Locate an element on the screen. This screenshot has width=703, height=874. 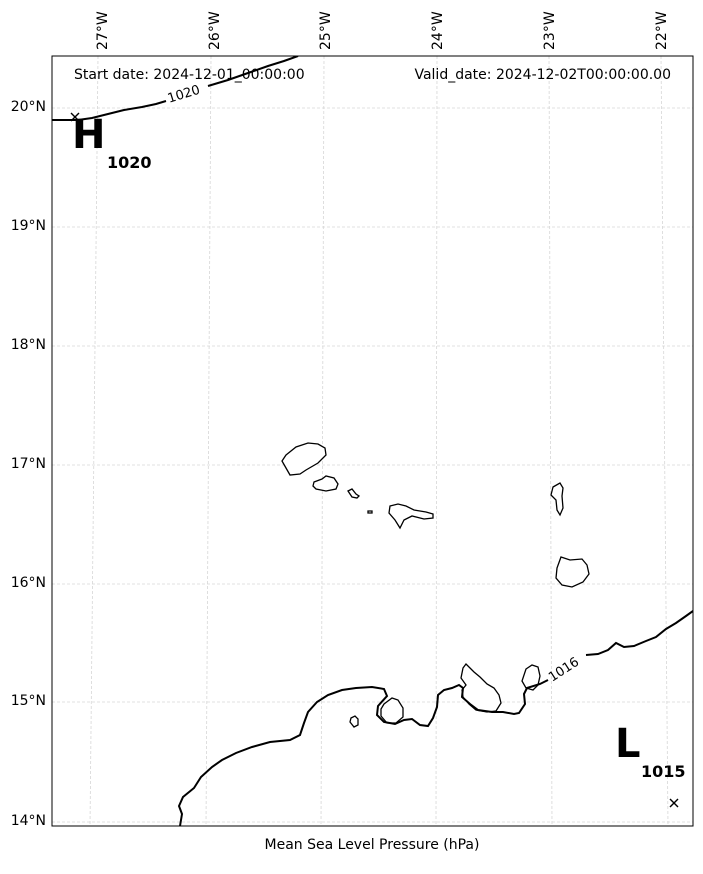
contour-label-1020: 1020 is located at coordinates (184, 95).